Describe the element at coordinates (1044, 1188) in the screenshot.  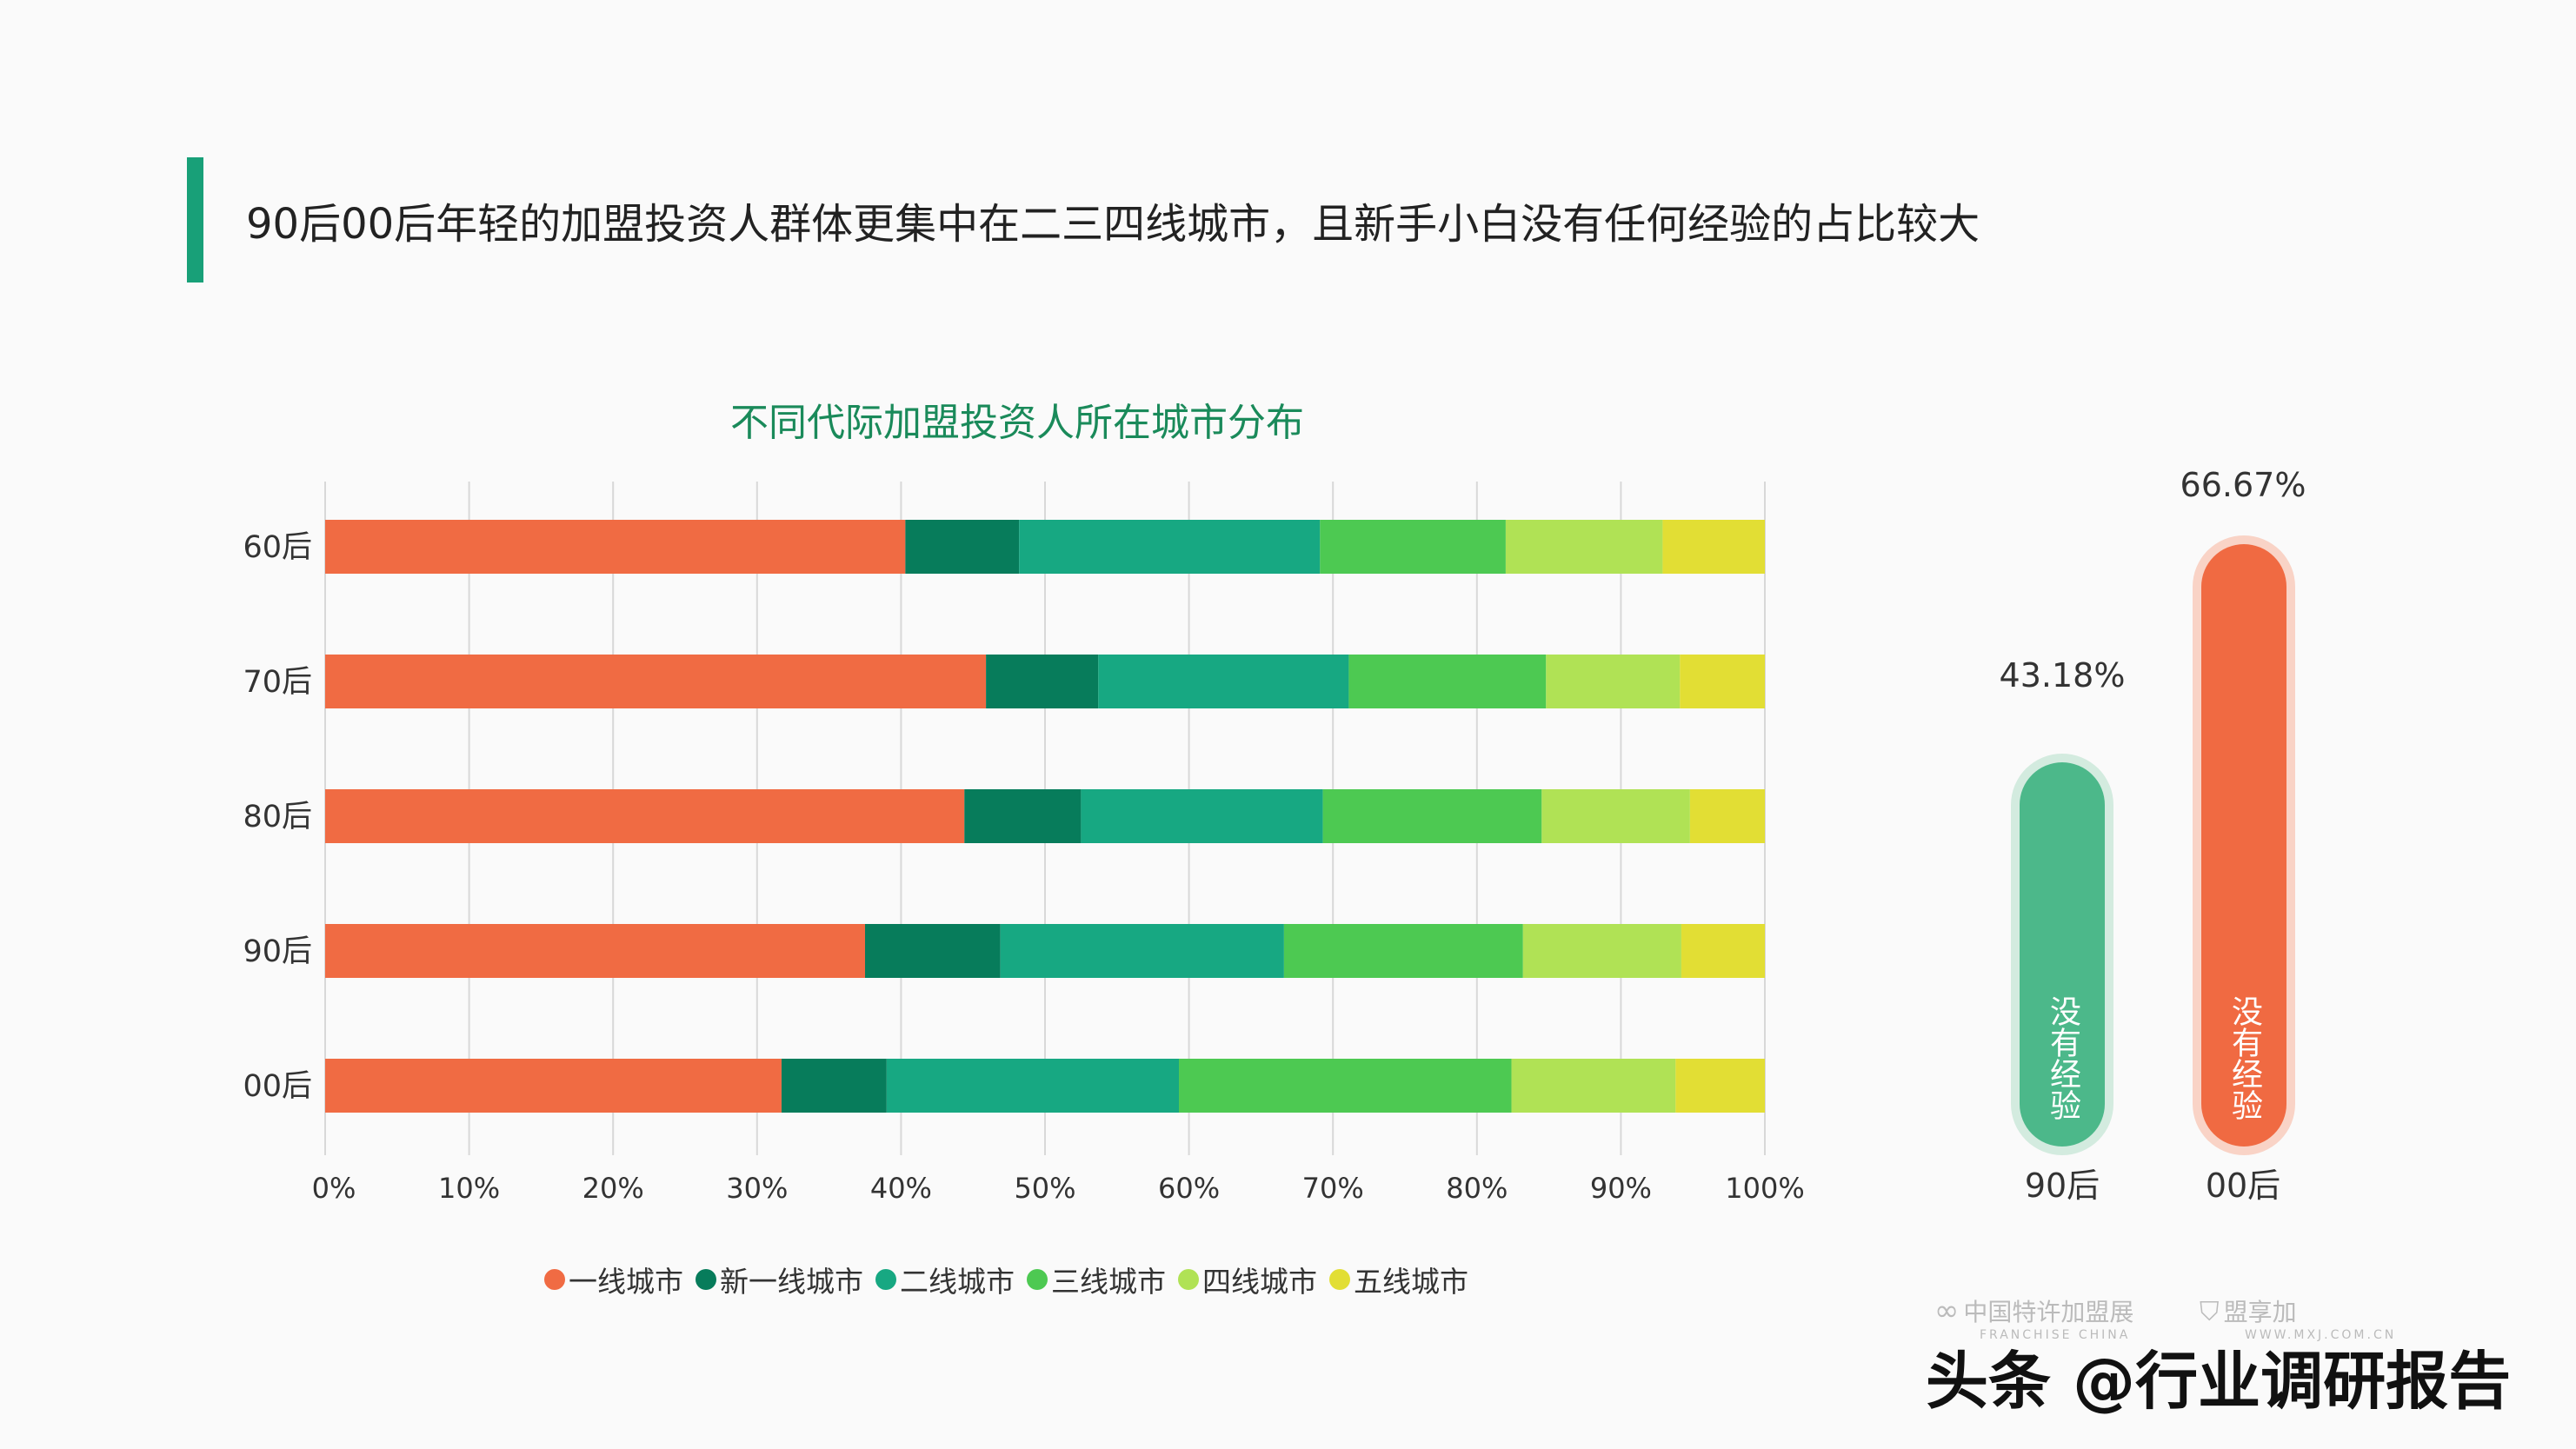
I see `x-tick-label: 50%` at that location.